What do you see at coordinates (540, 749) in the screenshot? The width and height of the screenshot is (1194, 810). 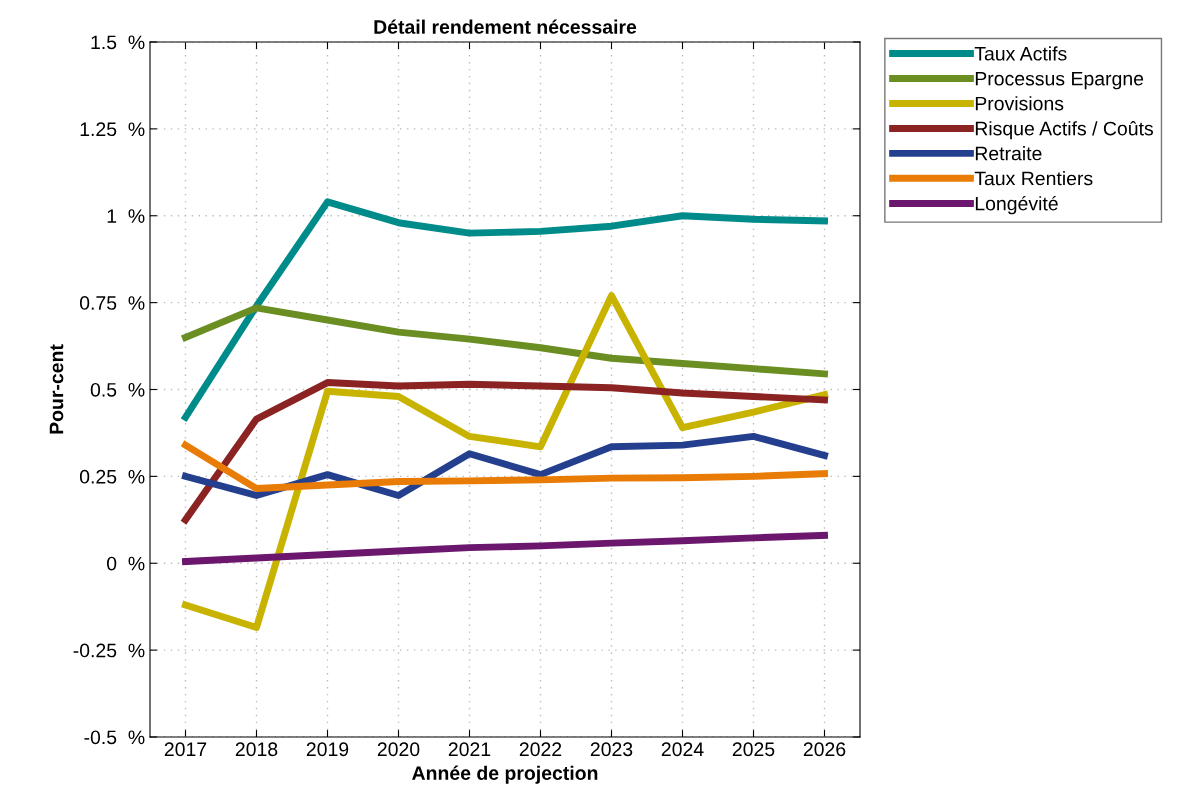 I see `x-tick-label: 2022` at bounding box center [540, 749].